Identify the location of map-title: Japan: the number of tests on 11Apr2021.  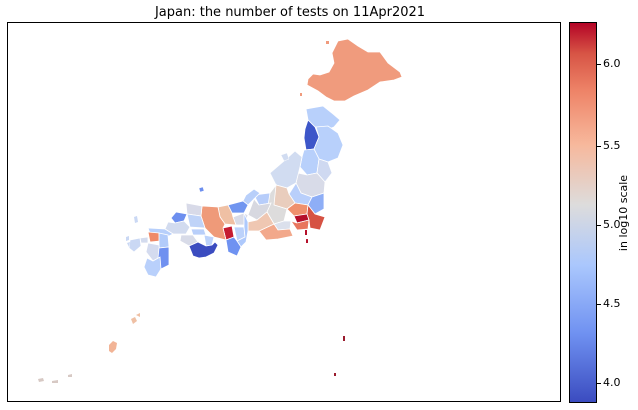
(290, 12).